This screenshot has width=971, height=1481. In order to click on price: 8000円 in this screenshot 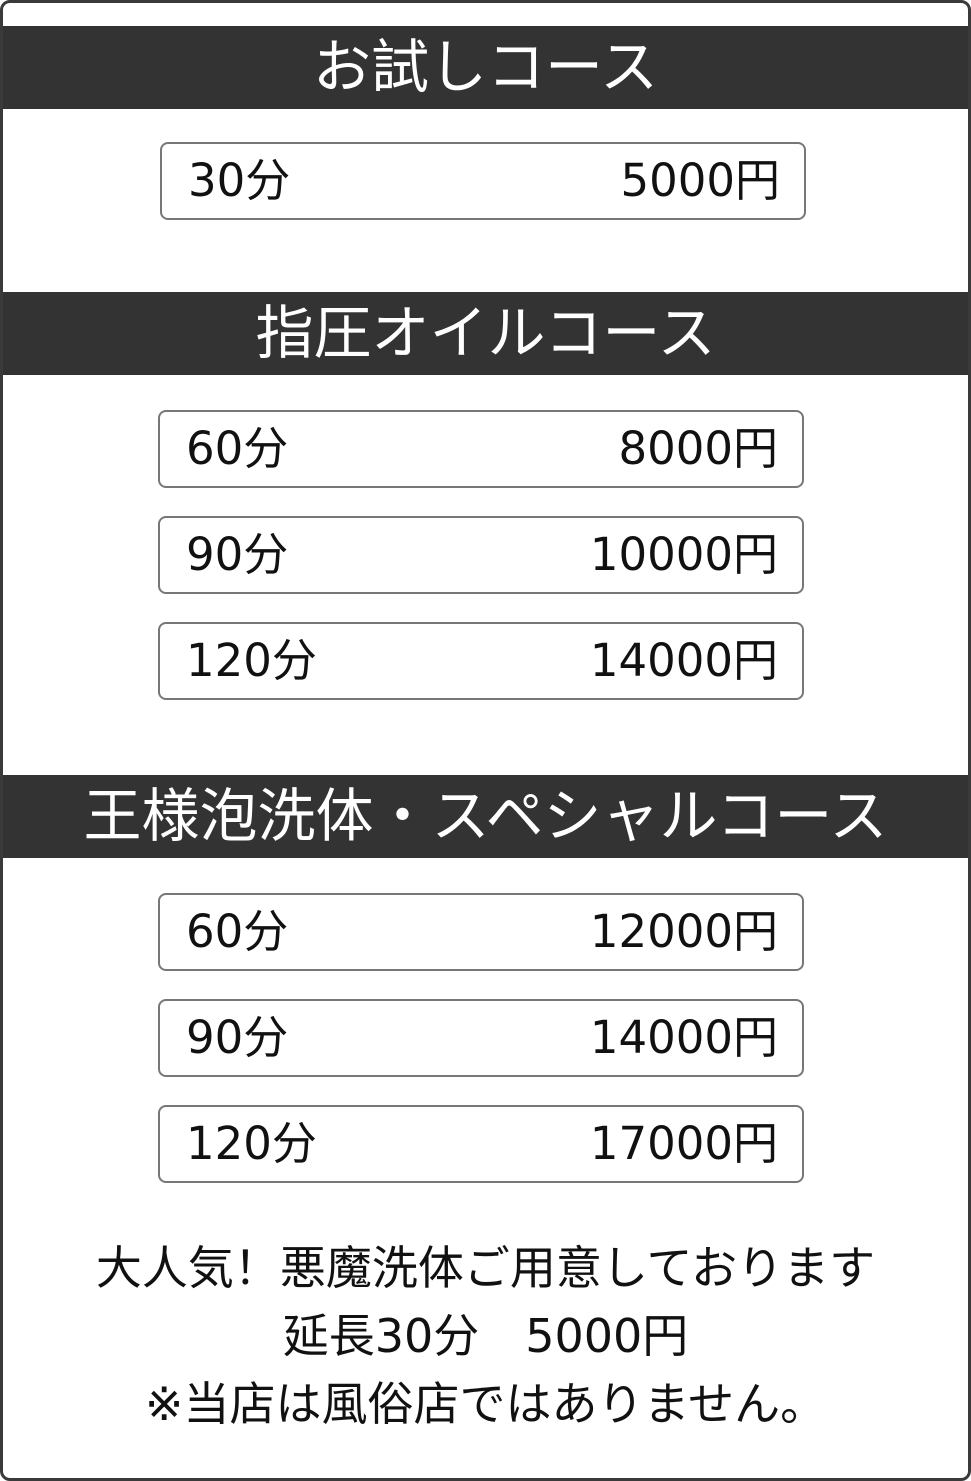, I will do `click(698, 448)`.